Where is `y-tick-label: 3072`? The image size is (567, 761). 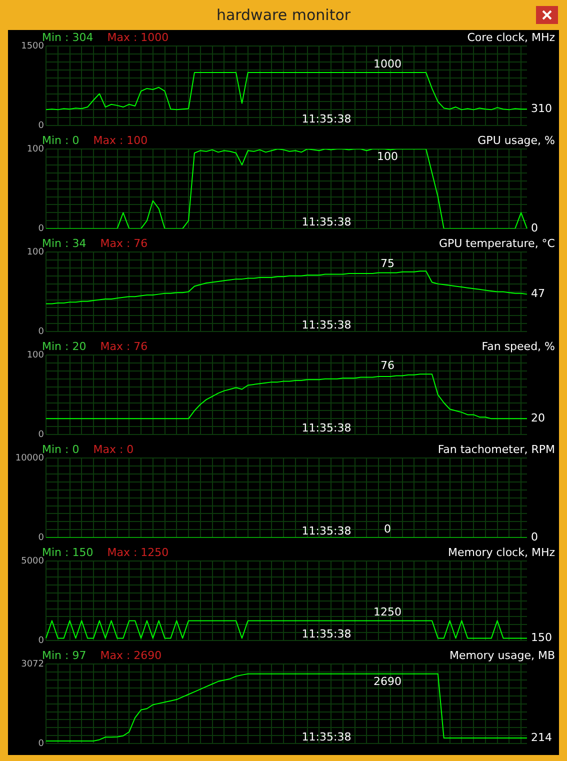
y-tick-label: 3072 is located at coordinates (32, 664).